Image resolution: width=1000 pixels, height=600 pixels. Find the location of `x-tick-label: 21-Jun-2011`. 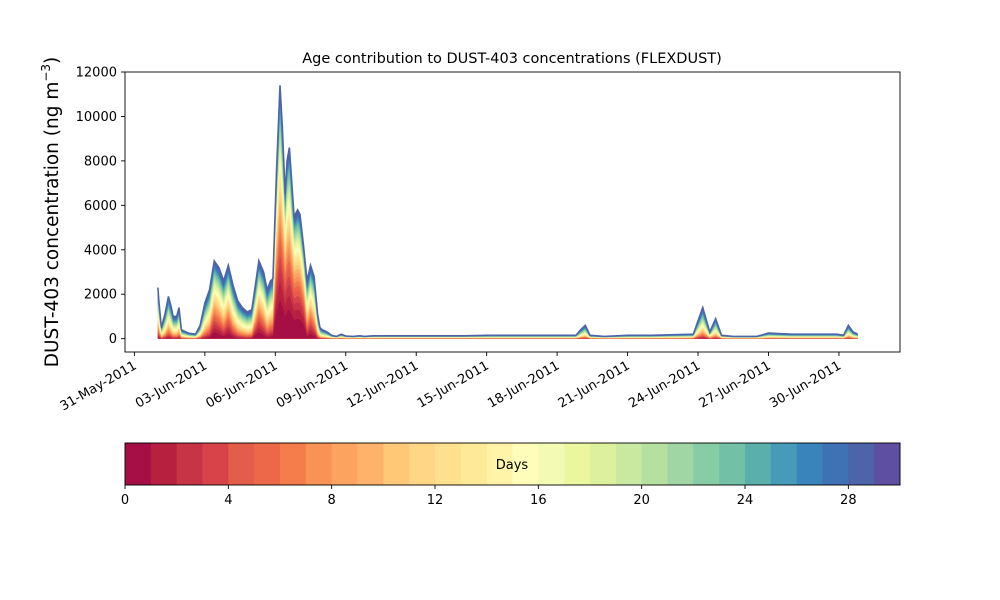

x-tick-label: 21-Jun-2011 is located at coordinates (594, 384).